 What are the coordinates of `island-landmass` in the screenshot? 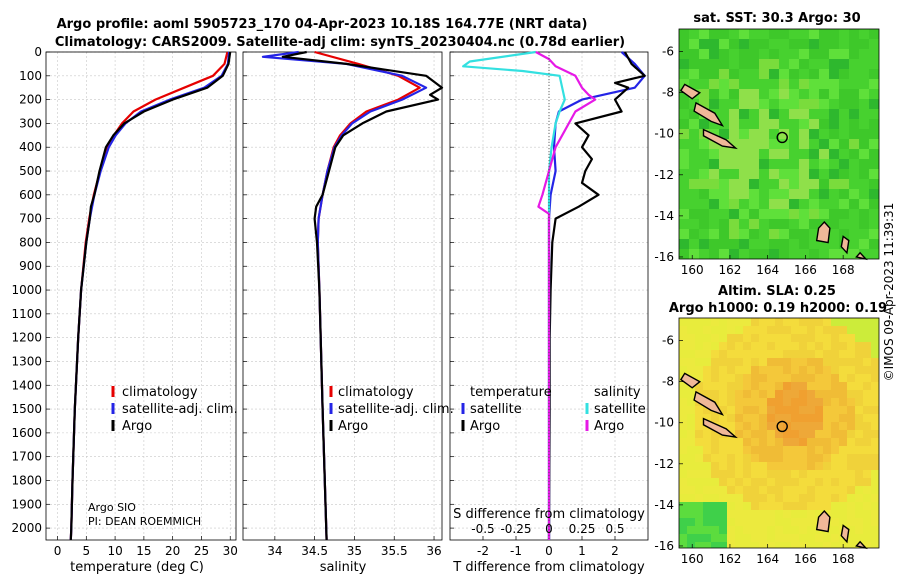 It's located at (720, 428).